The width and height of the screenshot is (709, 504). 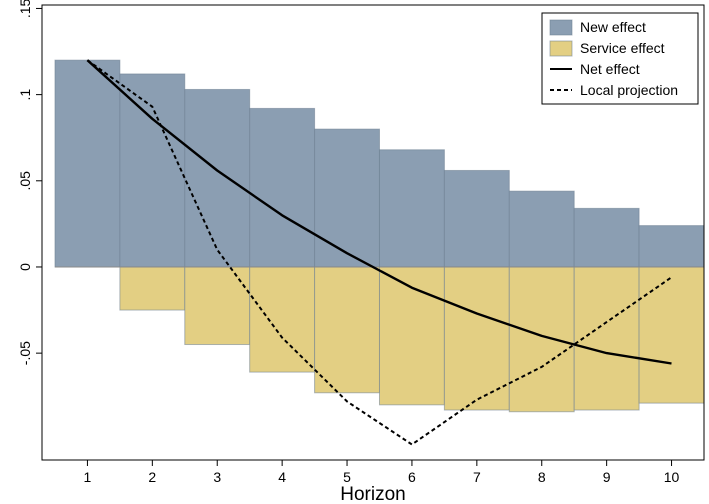 I want to click on x-tick-label-7: 7, so click(x=477, y=477).